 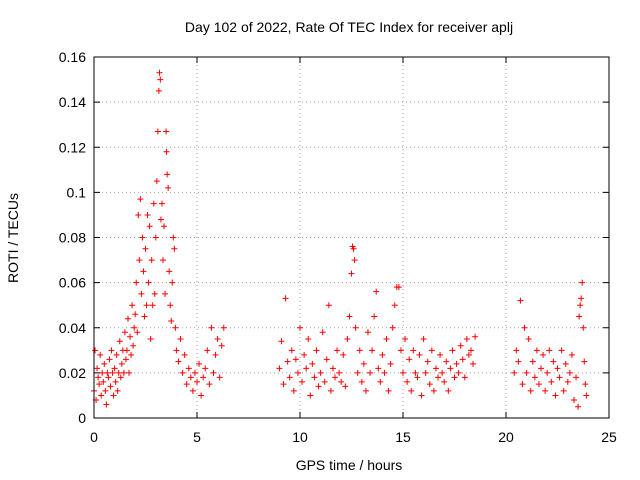 What do you see at coordinates (72, 328) in the screenshot?
I see `y-tick-label: 0.04` at bounding box center [72, 328].